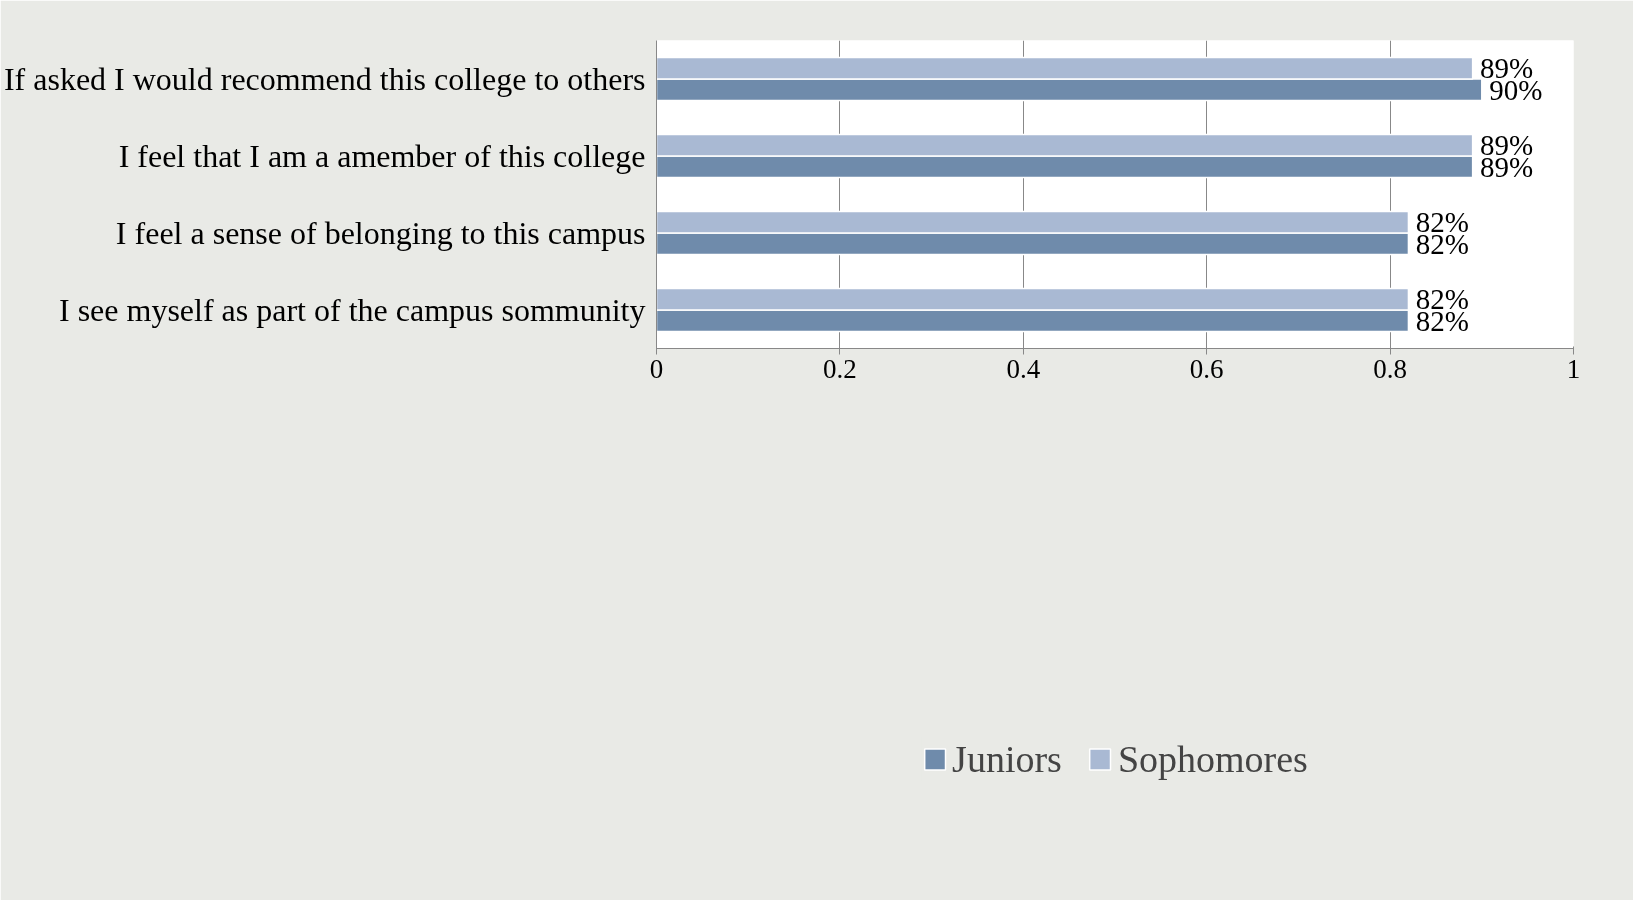  I want to click on x-tick-label: 1, so click(1573, 368).